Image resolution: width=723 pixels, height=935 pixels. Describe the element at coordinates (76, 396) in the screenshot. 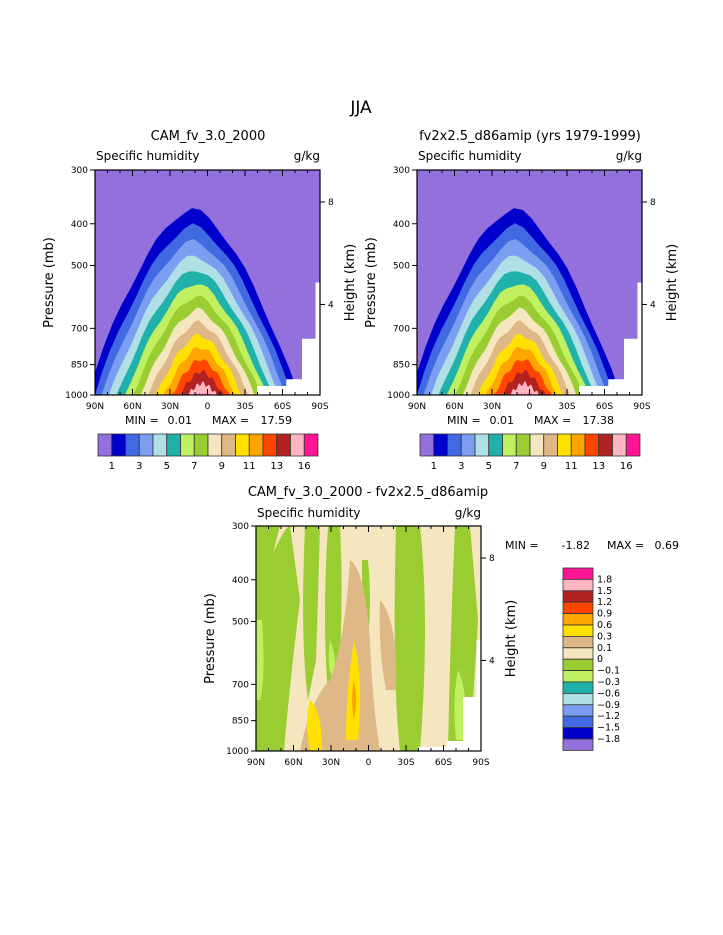

I see `y-tick-label: 1000` at that location.